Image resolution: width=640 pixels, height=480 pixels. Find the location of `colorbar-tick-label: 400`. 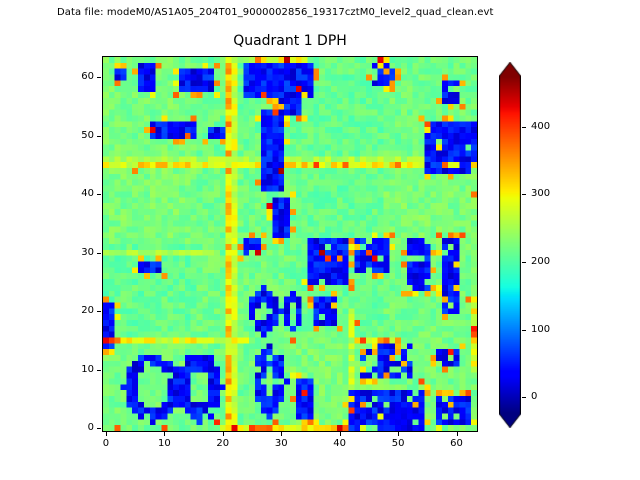

colorbar-tick-label: 400 is located at coordinates (541, 126).